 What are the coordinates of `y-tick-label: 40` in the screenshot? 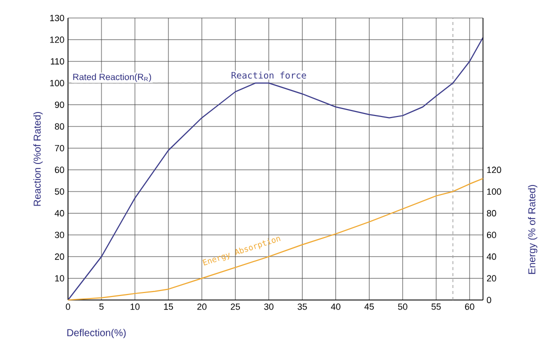 It's located at (59, 213).